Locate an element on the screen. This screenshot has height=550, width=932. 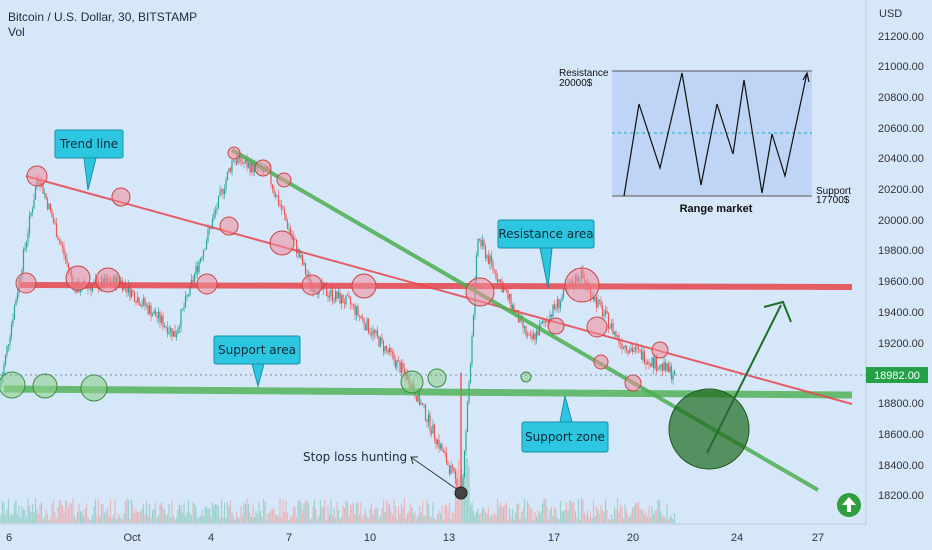
inset-caption: Range market is located at coordinates (716, 209).